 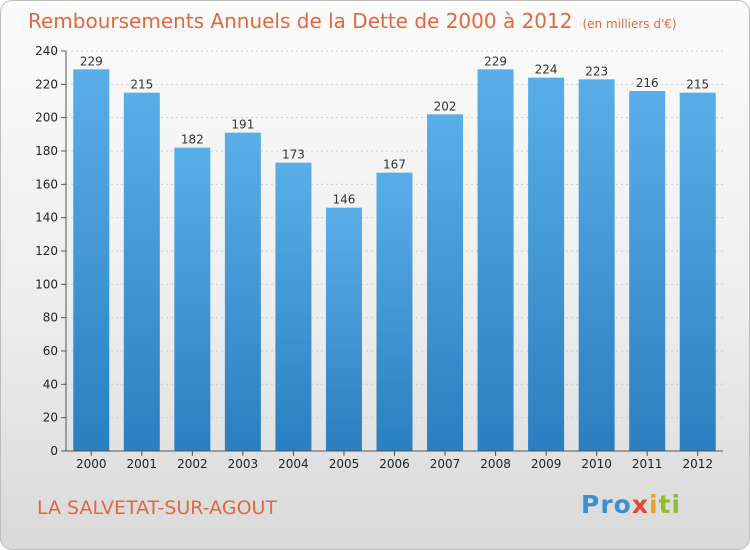 I want to click on x-tick-label: 2002, so click(x=192, y=464).